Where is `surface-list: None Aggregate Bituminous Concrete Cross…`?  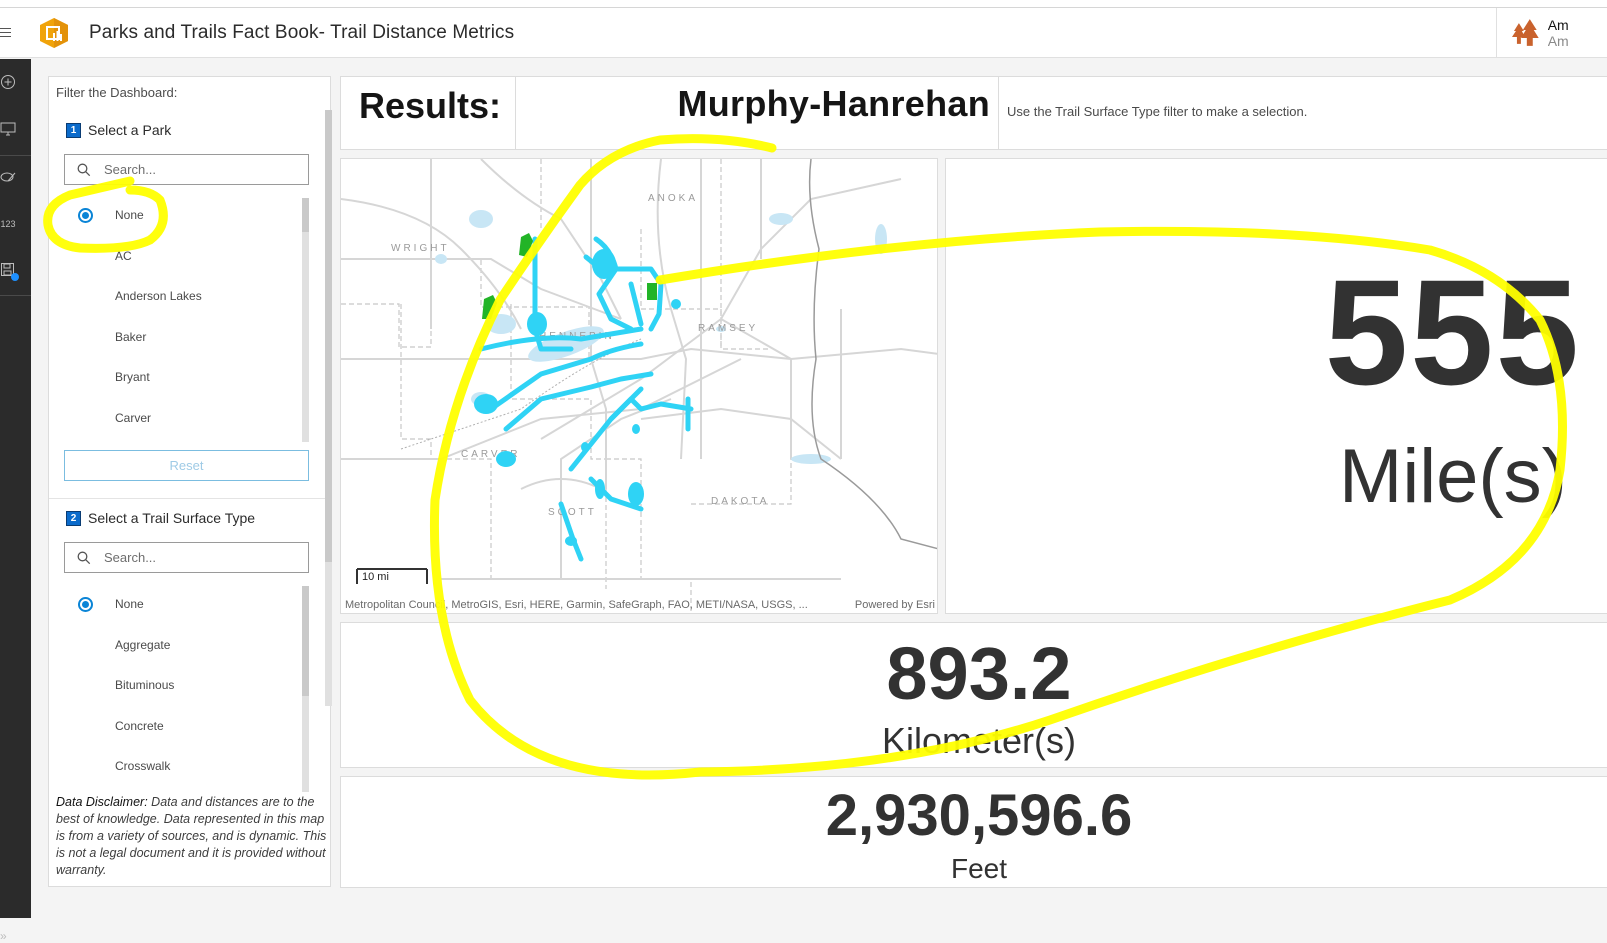
surface-list: None Aggregate Bituminous Concrete Cross… is located at coordinates (186, 685).